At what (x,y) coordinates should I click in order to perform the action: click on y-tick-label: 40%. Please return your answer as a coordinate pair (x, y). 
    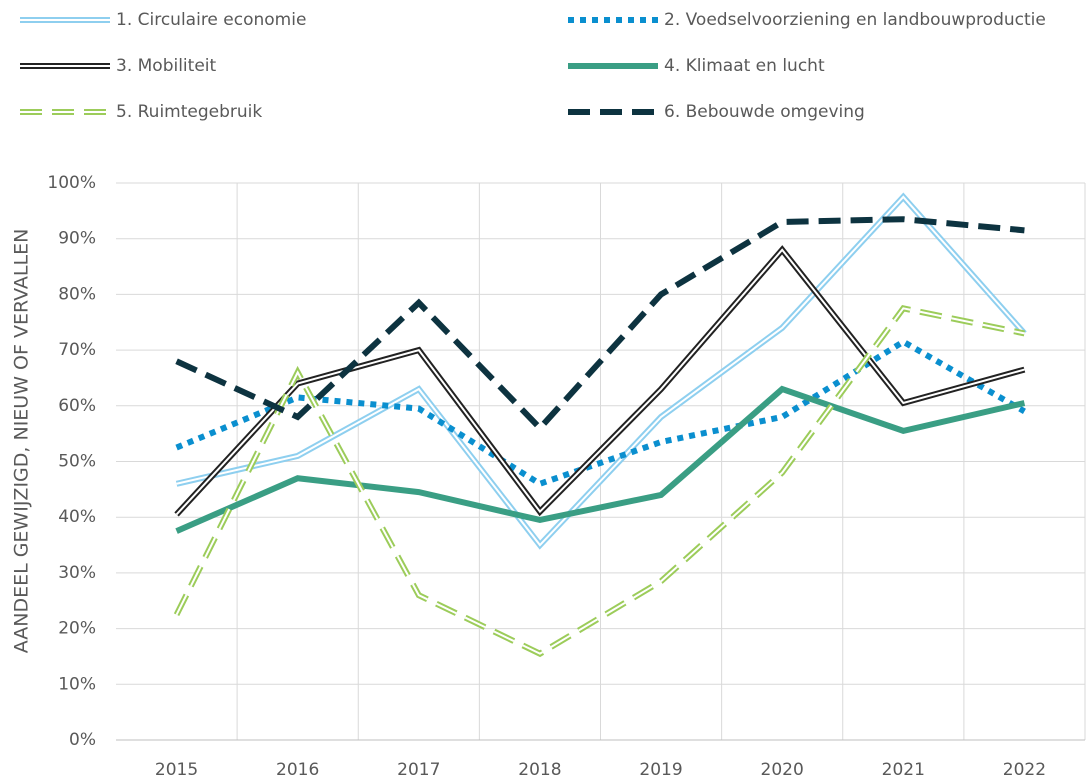
    Looking at the image, I should click on (77, 517).